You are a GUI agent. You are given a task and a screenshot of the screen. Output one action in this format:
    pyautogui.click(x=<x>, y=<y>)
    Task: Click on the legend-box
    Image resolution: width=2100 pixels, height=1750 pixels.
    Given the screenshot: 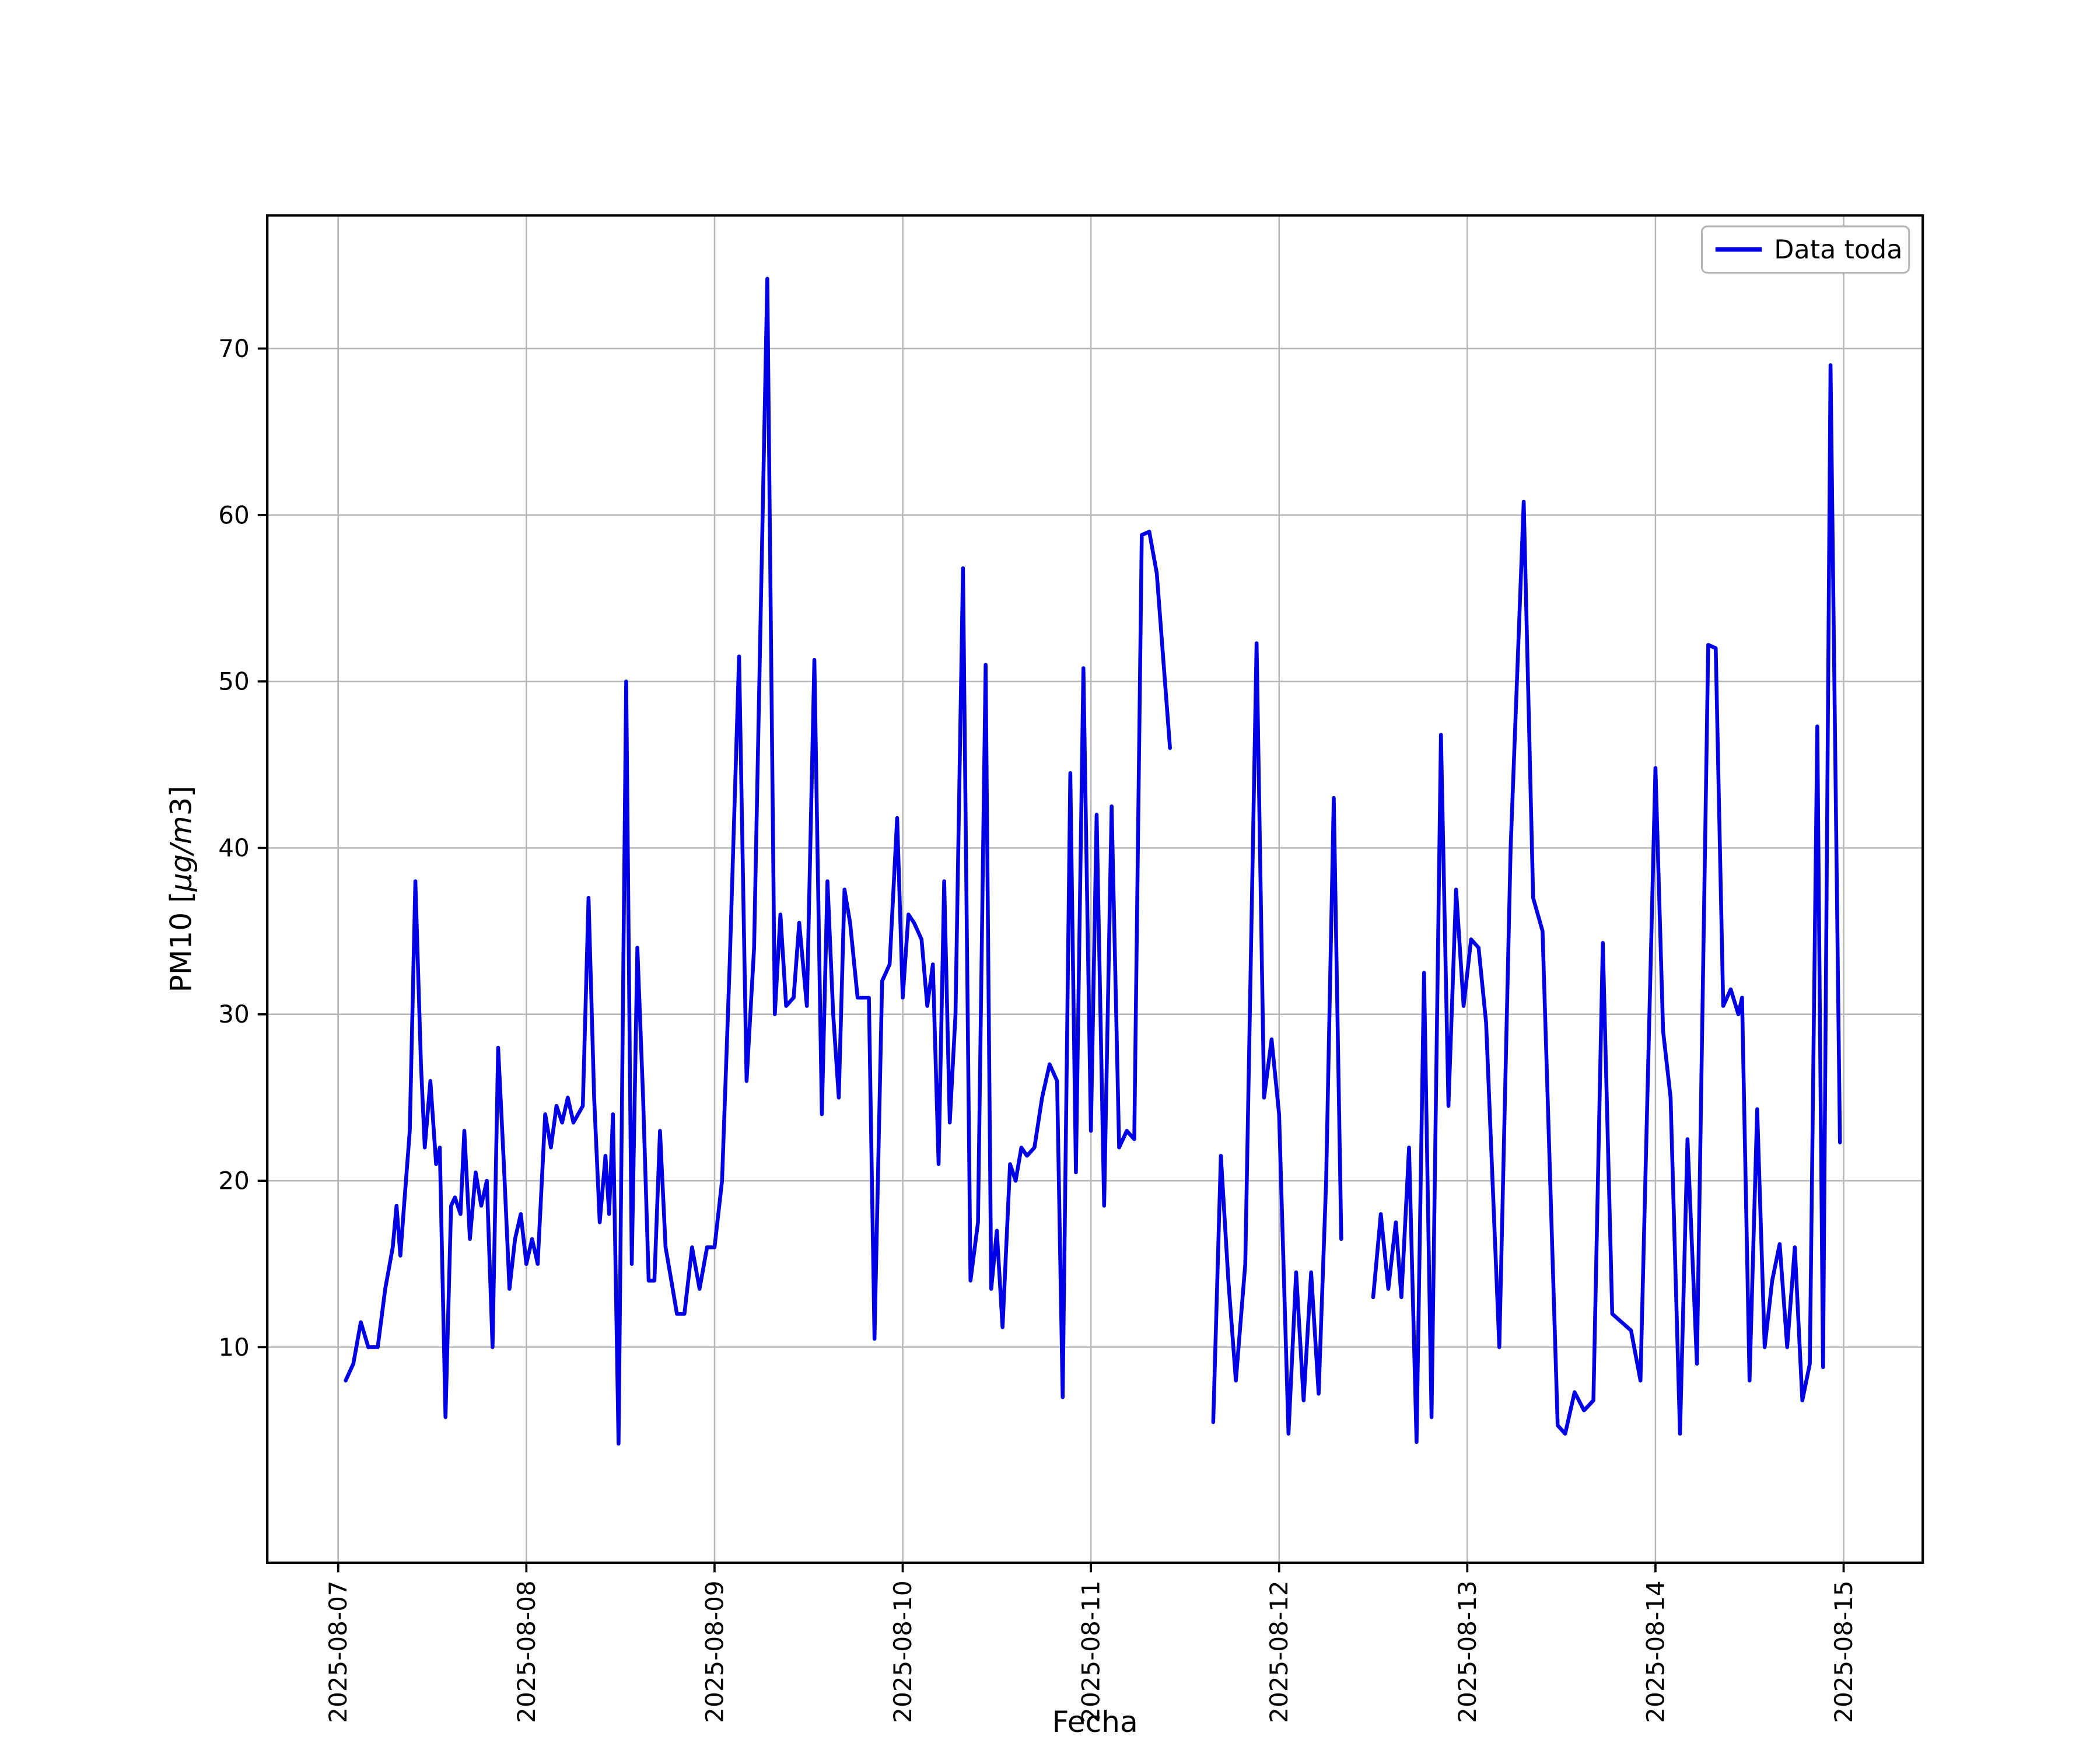 What is the action you would take?
    pyautogui.click(x=1805, y=249)
    